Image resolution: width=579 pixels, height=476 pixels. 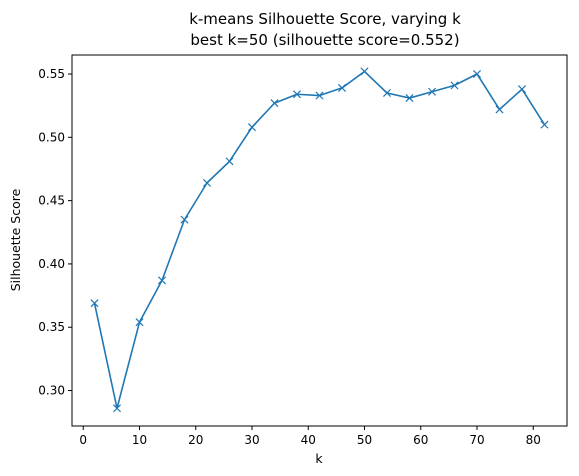 What do you see at coordinates (308, 440) in the screenshot?
I see `x-tick-label: 40` at bounding box center [308, 440].